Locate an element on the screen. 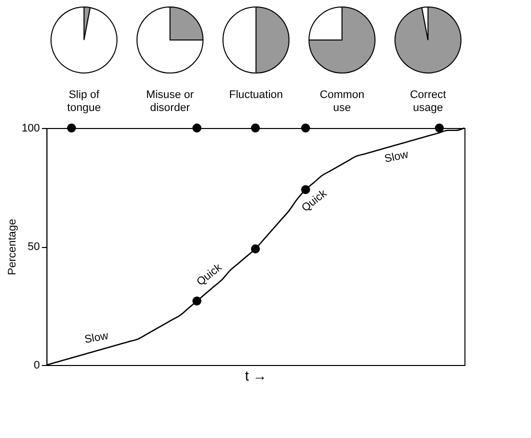 The width and height of the screenshot is (531, 438). text: Common use is located at coordinates (342, 101).